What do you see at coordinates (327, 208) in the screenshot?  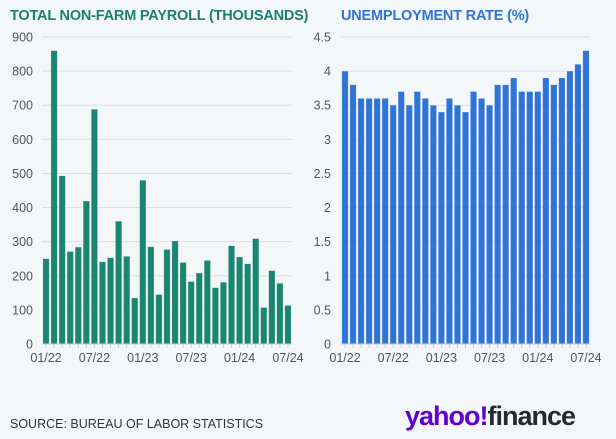 I see `unemployment-y-tick-label: 2` at bounding box center [327, 208].